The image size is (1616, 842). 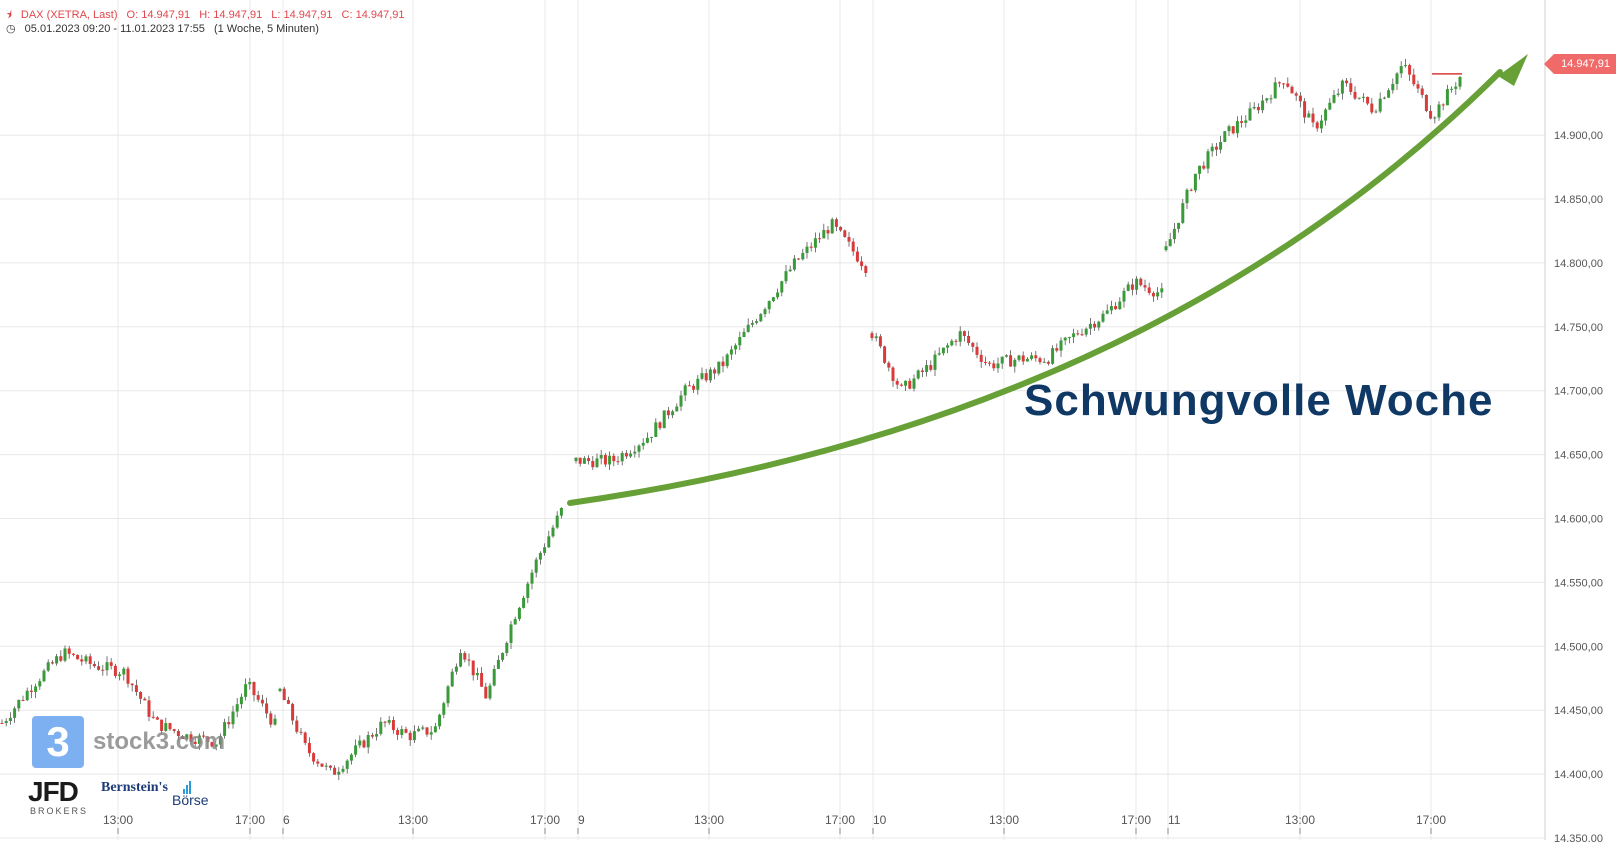 What do you see at coordinates (231, 15) in the screenshot?
I see `high-value: H: 14.947,91` at bounding box center [231, 15].